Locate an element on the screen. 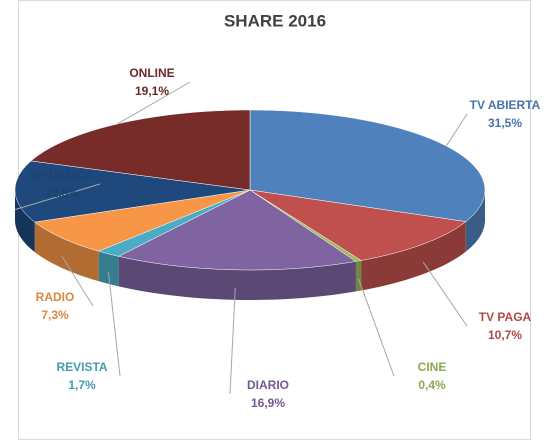  data-label-name: DIARIO is located at coordinates (268, 385).